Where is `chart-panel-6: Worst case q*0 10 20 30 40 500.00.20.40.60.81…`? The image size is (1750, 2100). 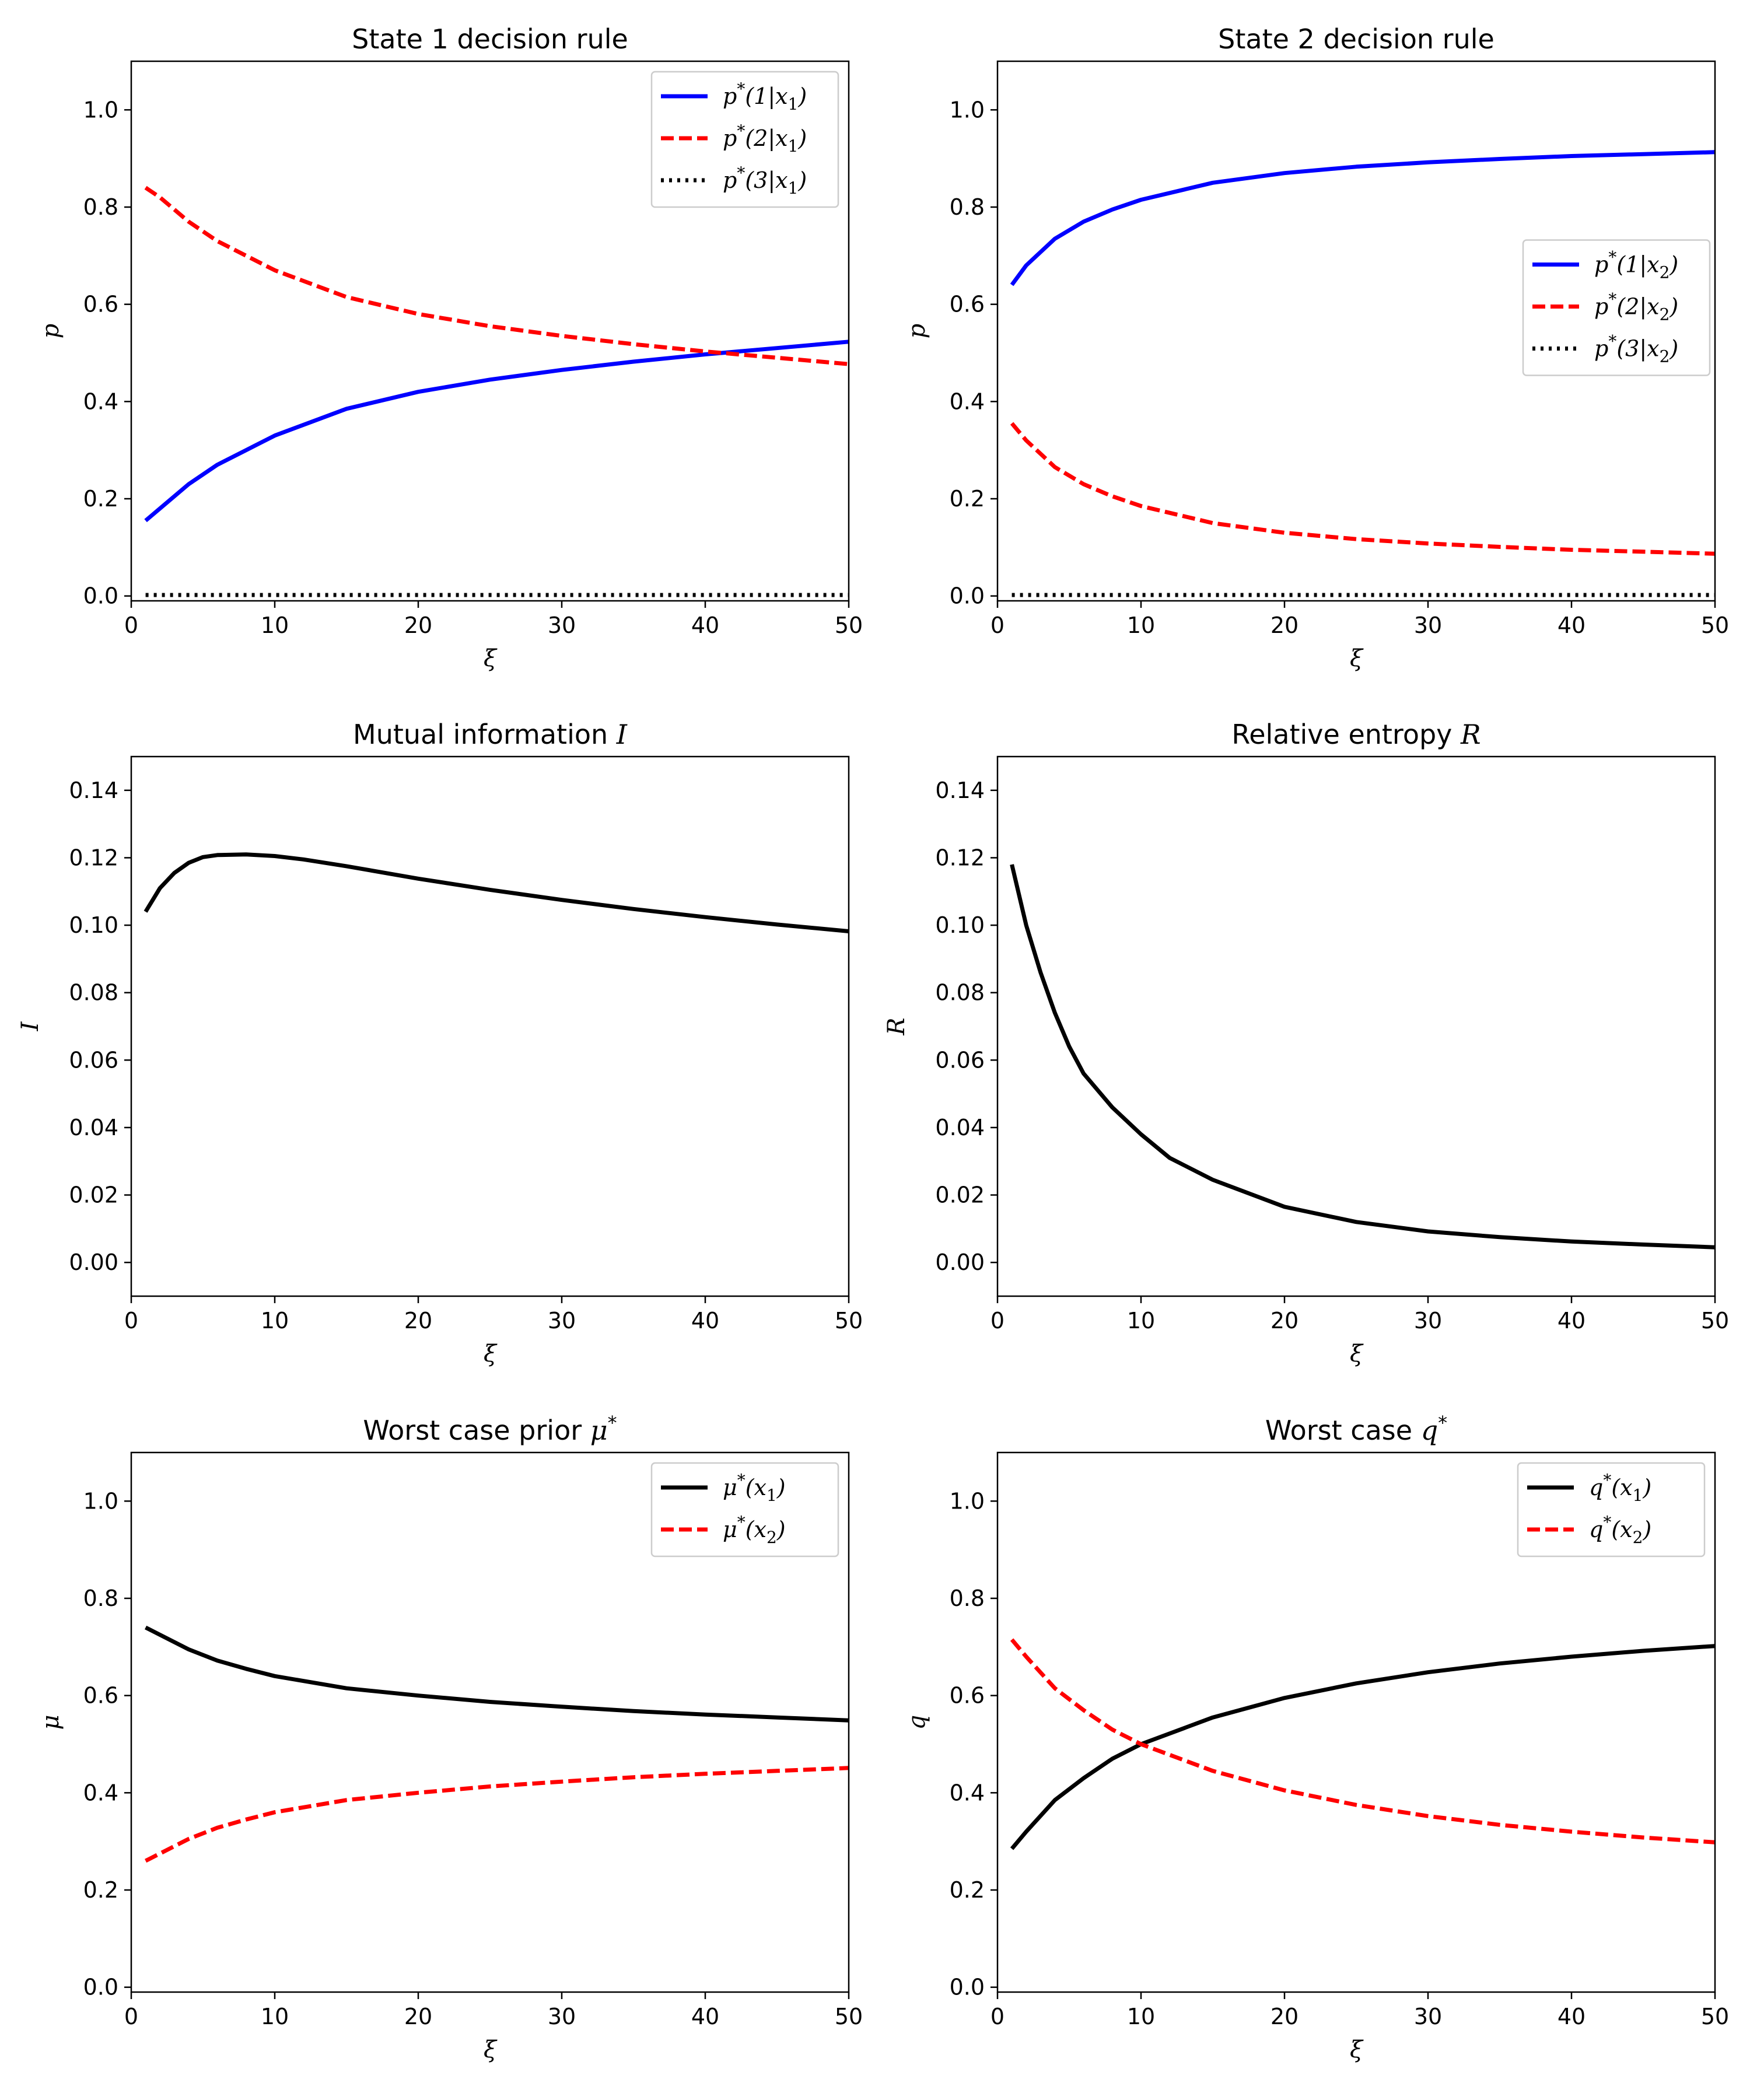
chart-panel-6: Worst case q*0 10 20 30 40 500.00.20.40.60.81… is located at coordinates (1316, 1737).